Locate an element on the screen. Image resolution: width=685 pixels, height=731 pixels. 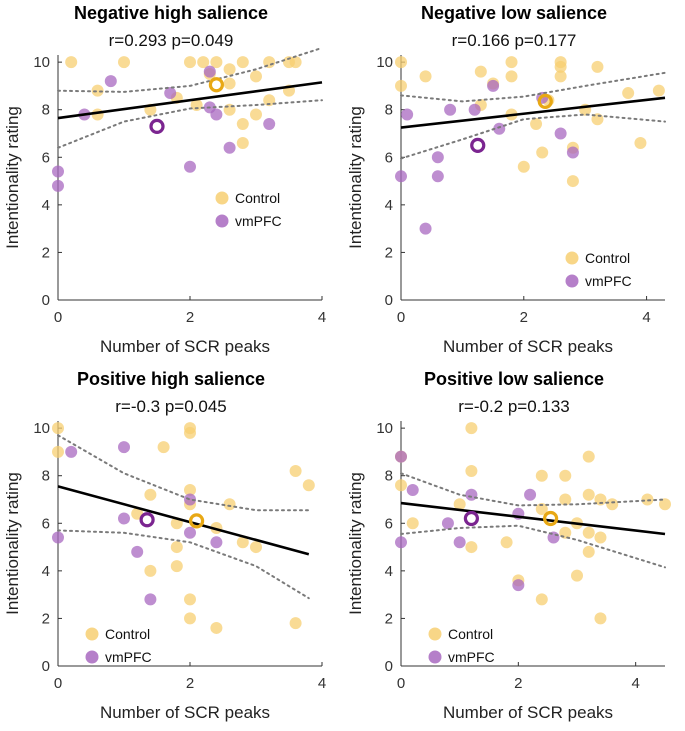
y-tick-label: 8 is located at coordinates (46, 476).